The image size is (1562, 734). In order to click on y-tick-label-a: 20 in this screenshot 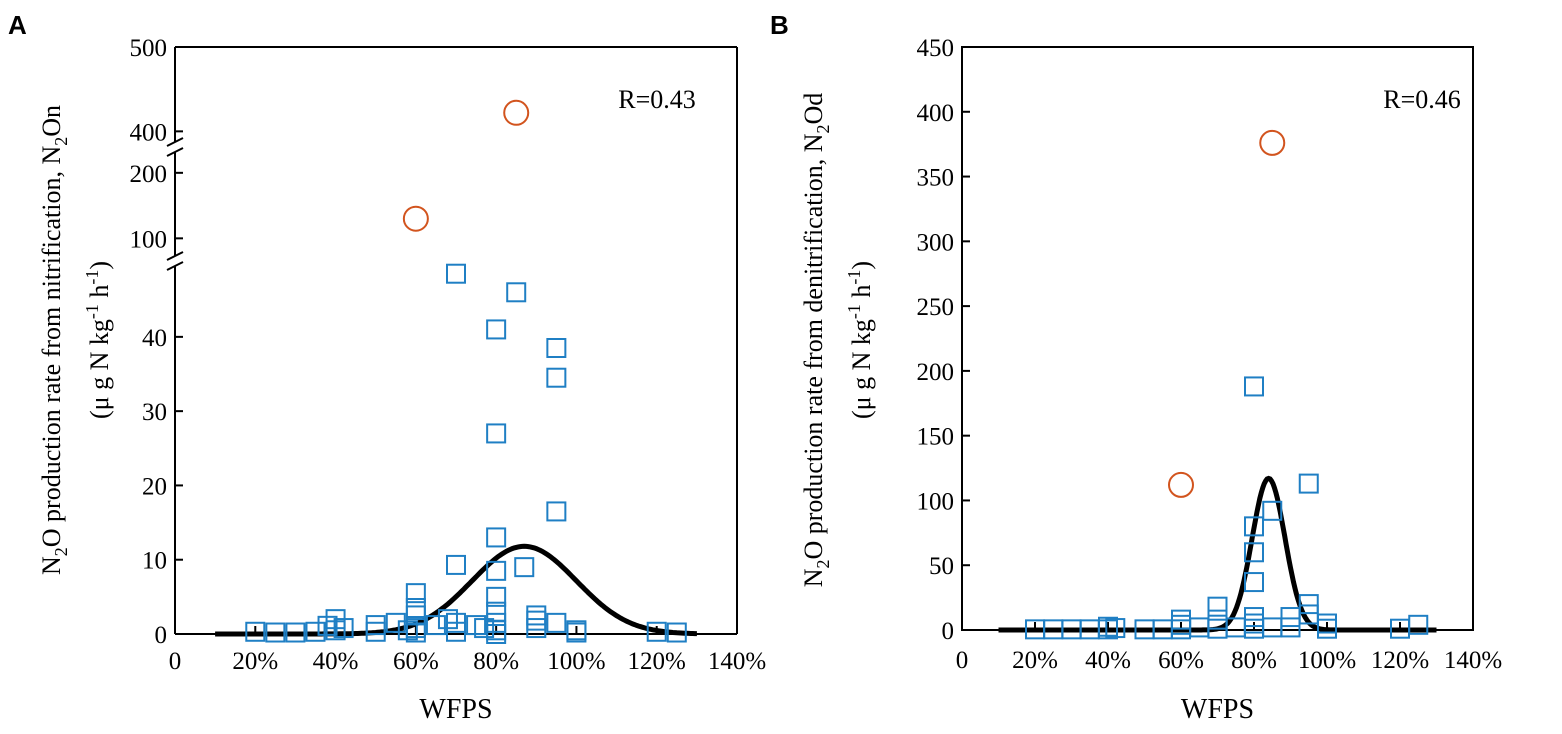, I will do `click(154, 486)`.